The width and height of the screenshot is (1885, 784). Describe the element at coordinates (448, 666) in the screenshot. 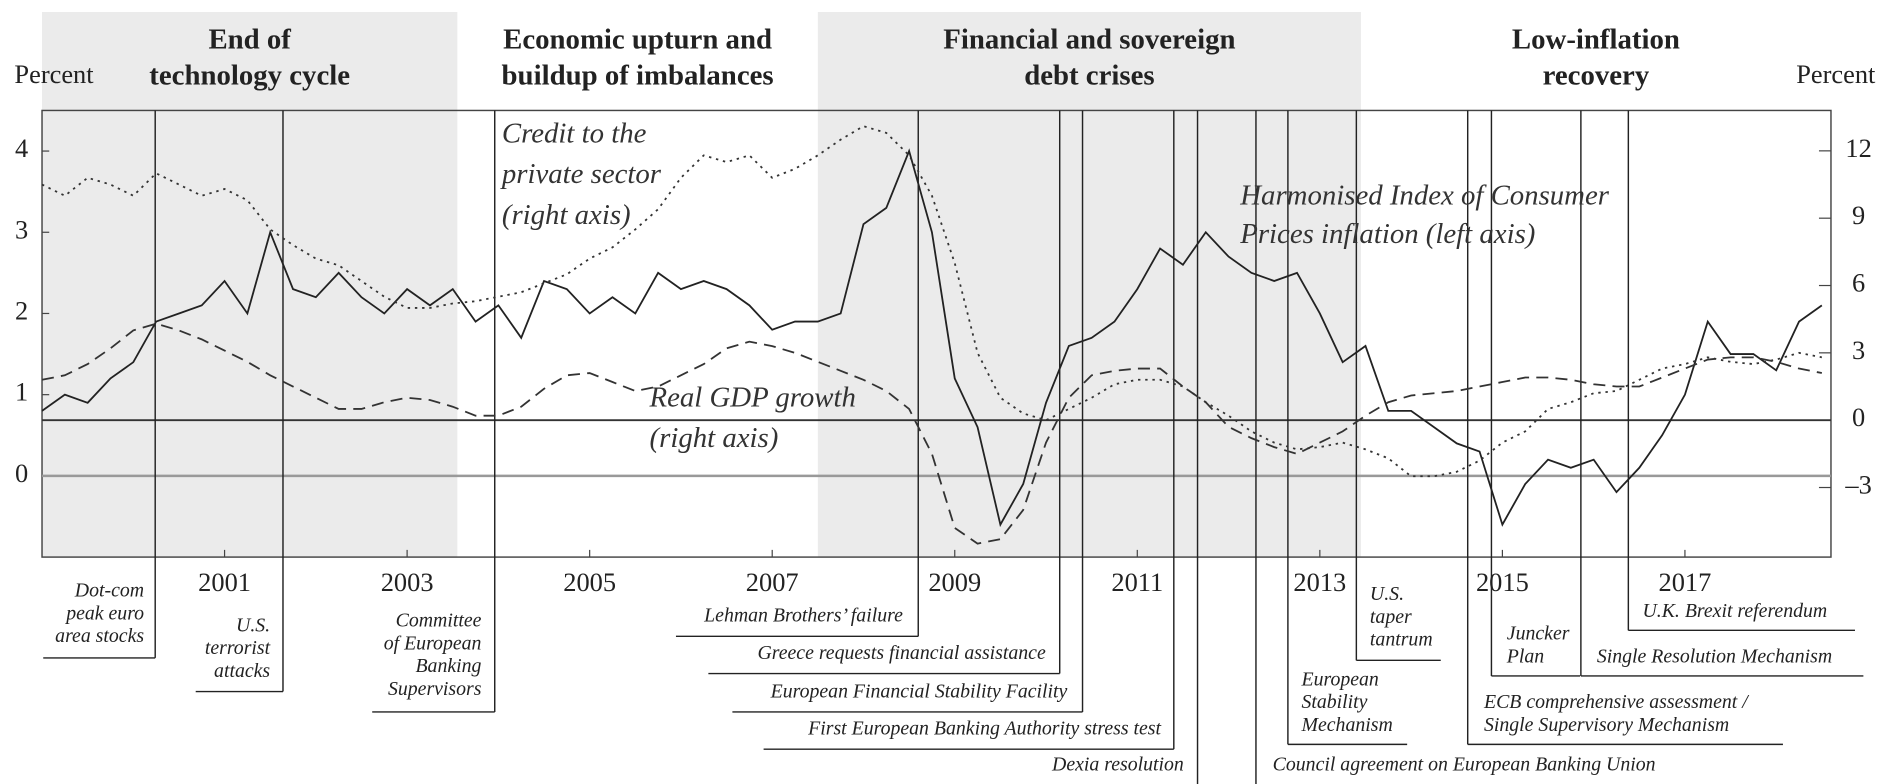

I see `event-label: Banking` at that location.